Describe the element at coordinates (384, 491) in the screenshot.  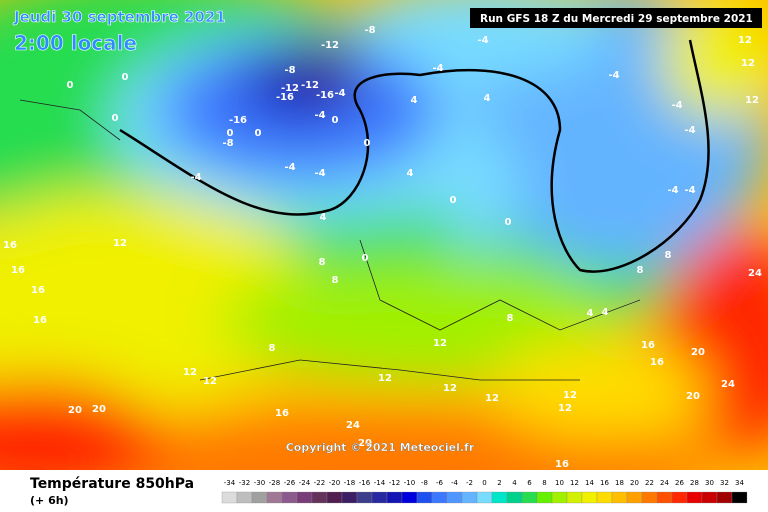
I see `footer` at that location.